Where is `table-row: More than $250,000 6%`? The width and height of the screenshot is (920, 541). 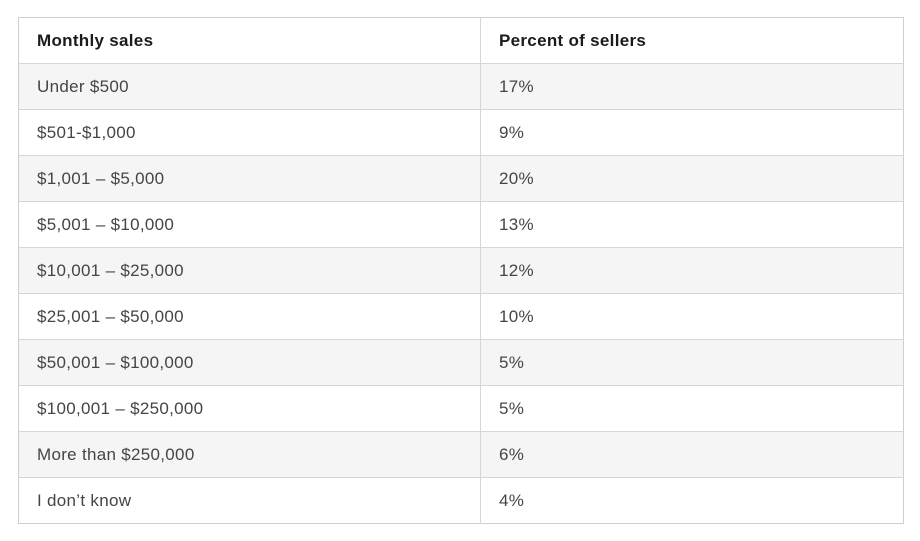
table-row: More than $250,000 6% is located at coordinates (461, 454).